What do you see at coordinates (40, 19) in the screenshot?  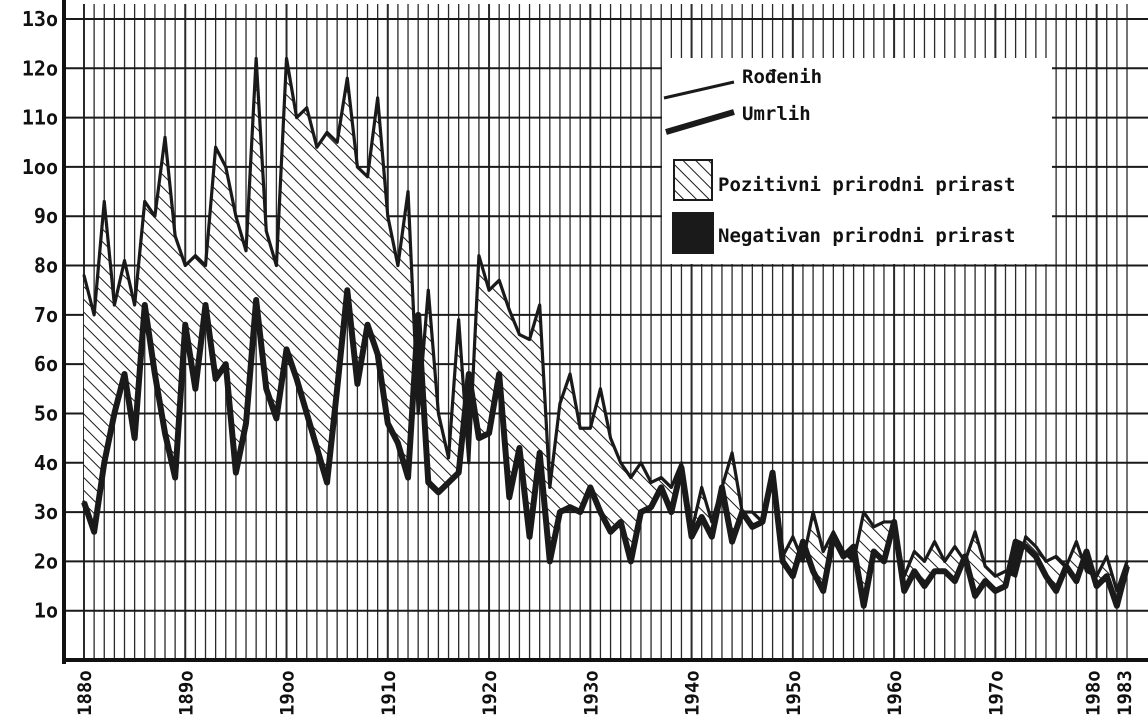 I see `y-tick-label: 13o` at bounding box center [40, 19].